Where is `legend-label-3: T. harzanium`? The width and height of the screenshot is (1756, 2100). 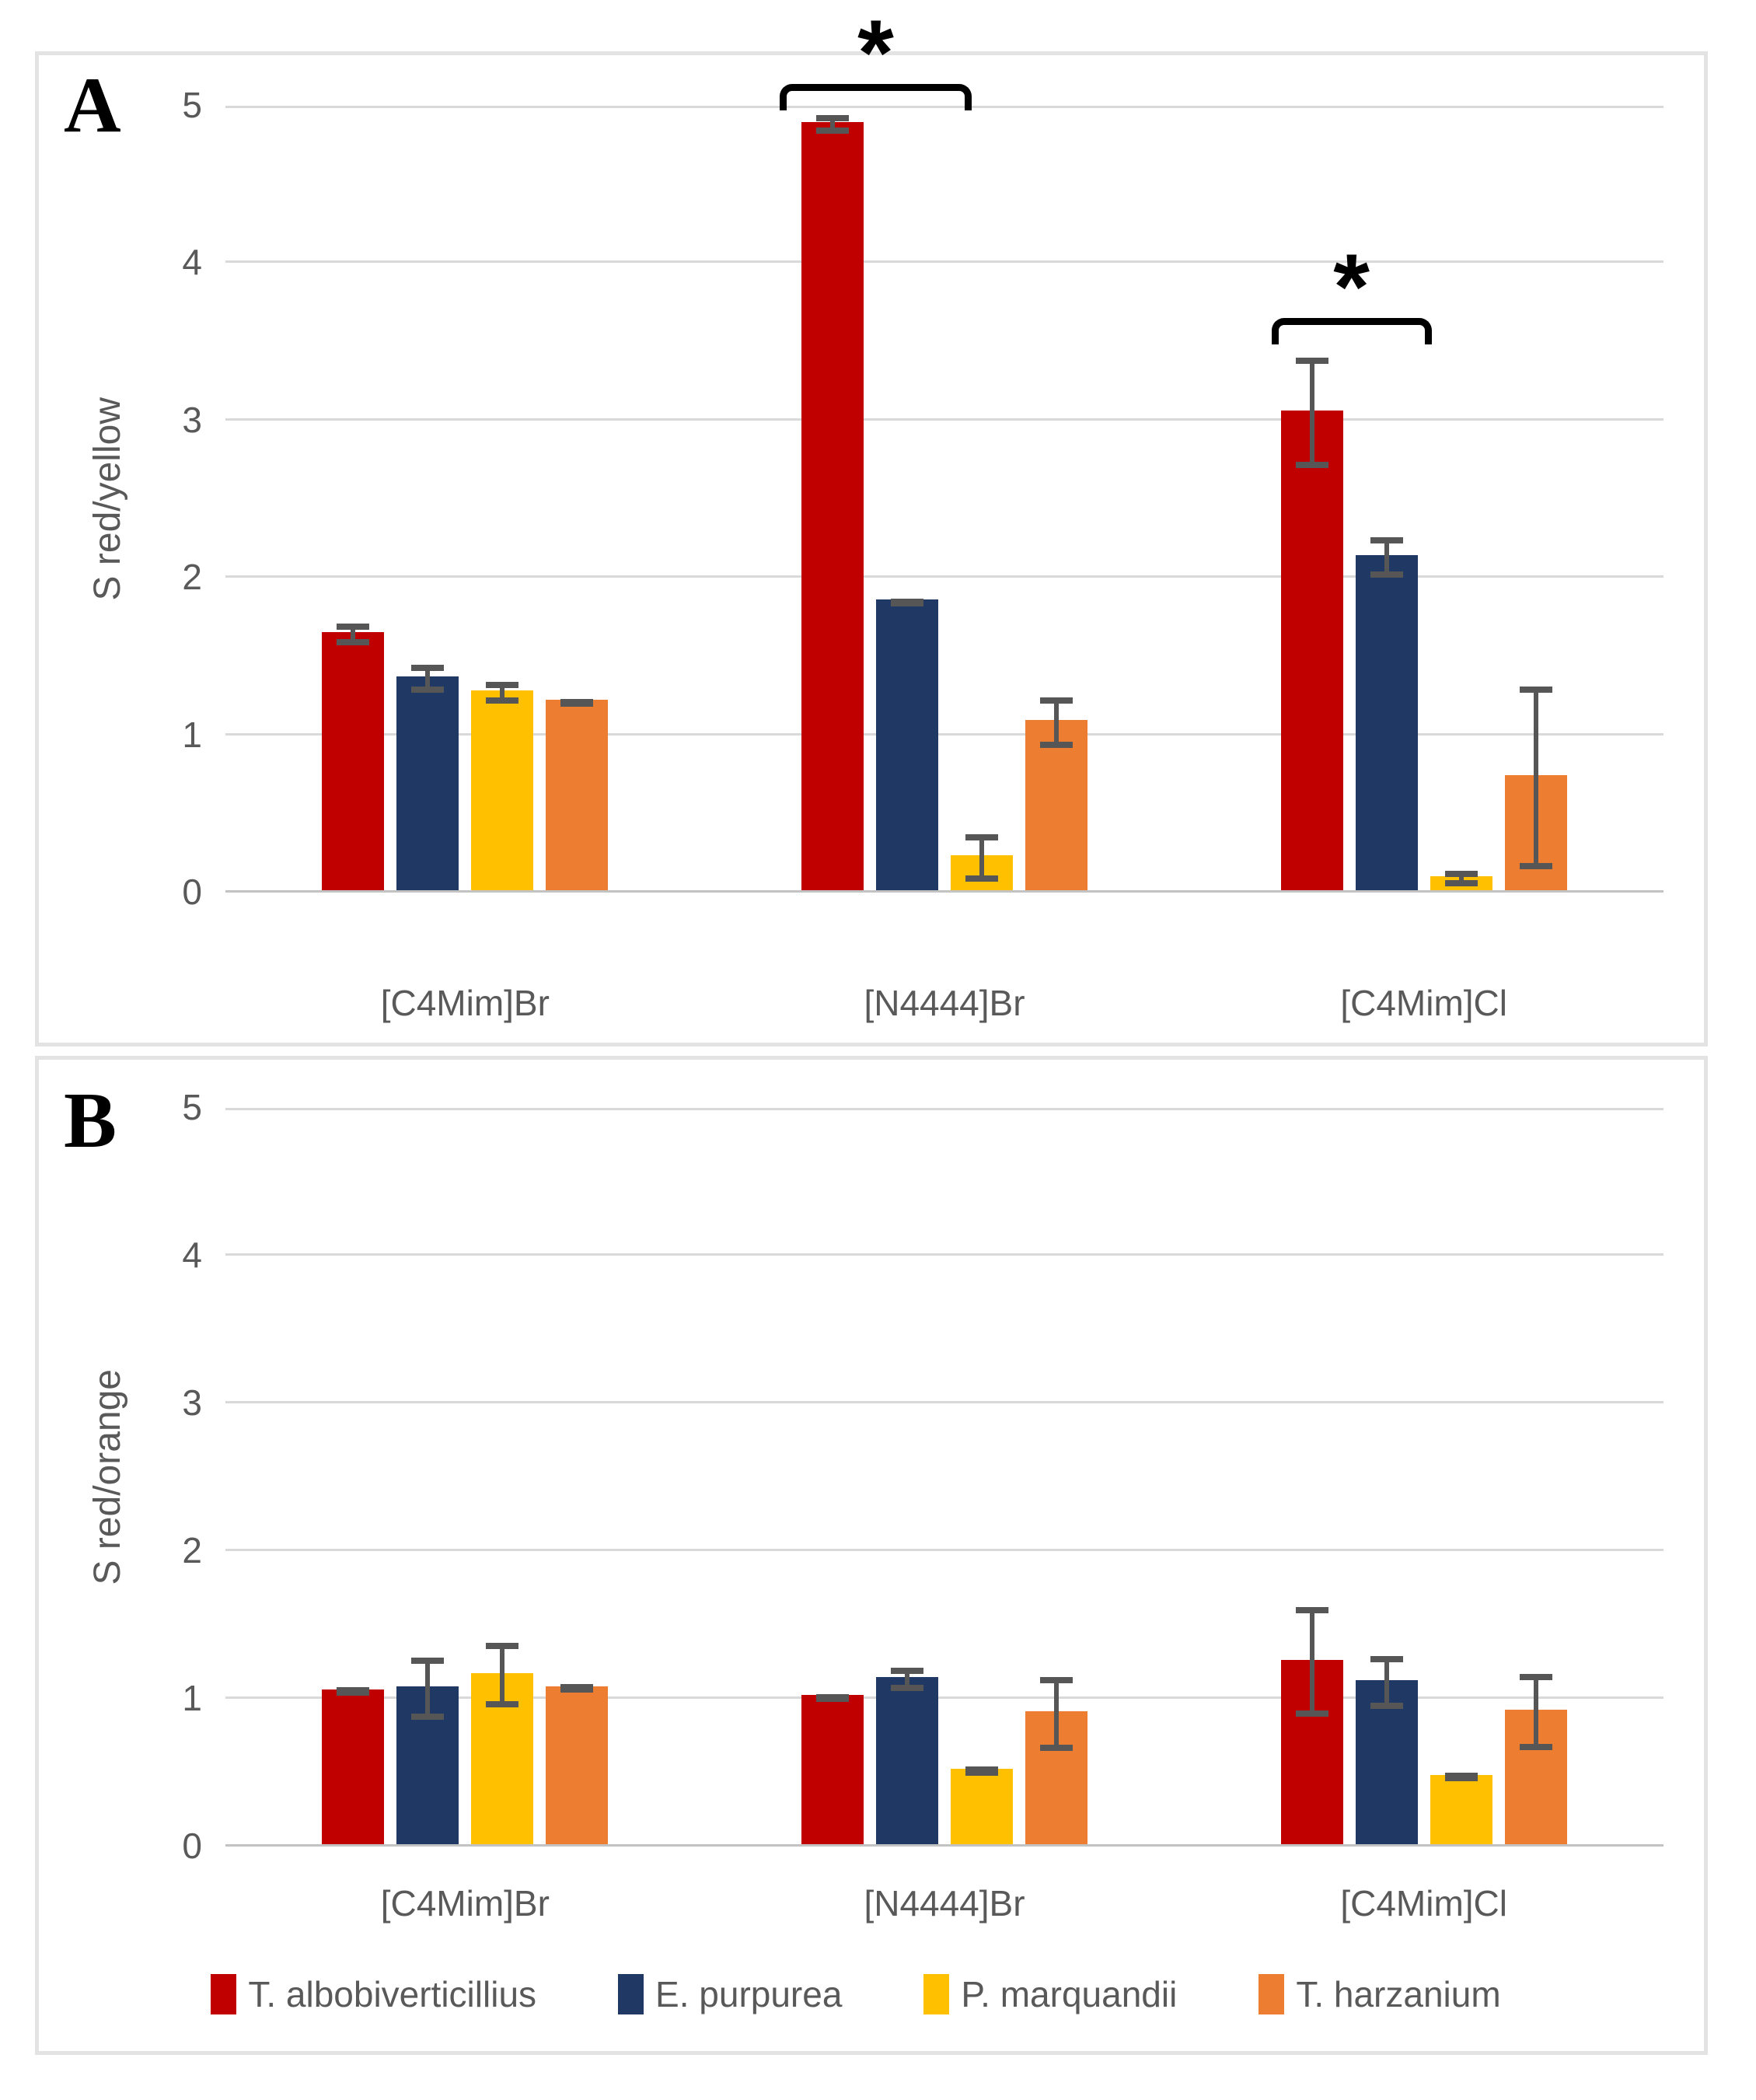 legend-label-3: T. harzanium is located at coordinates (1398, 1994).